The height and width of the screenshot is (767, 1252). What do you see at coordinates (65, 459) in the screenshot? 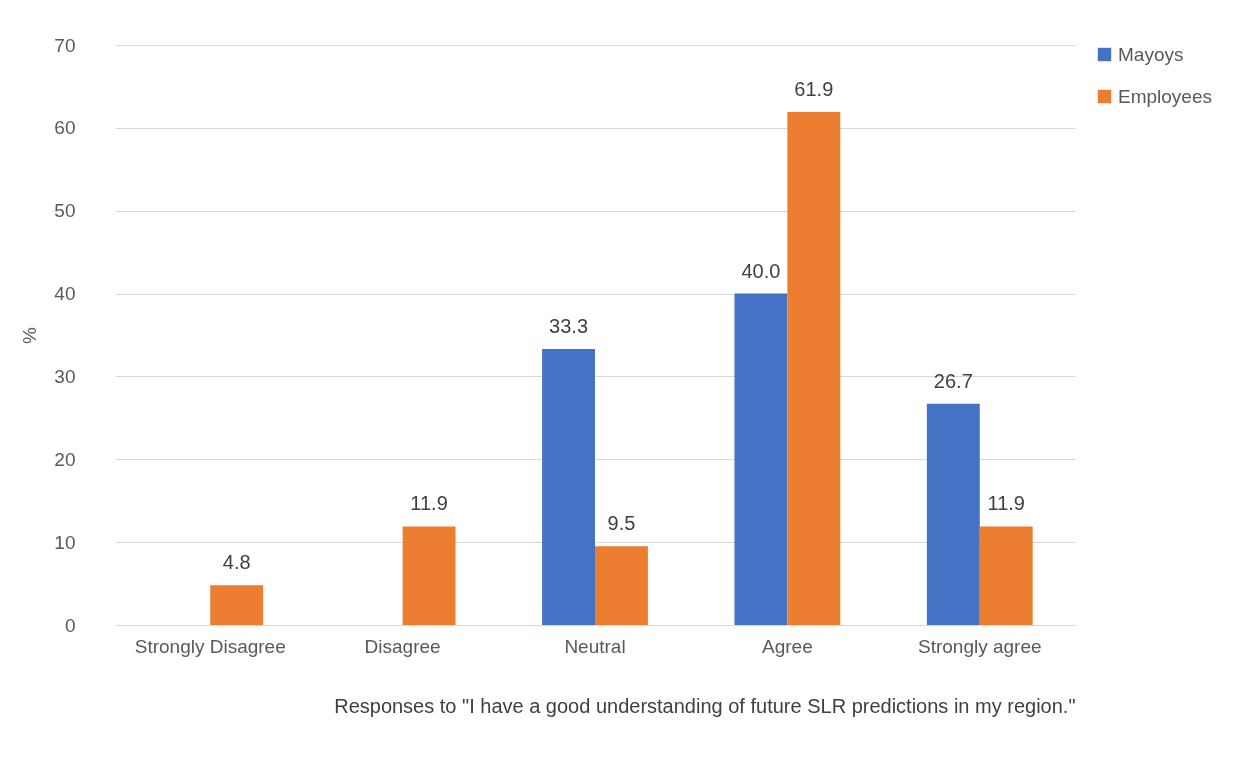
I see `y-tick-label: 20` at bounding box center [65, 459].